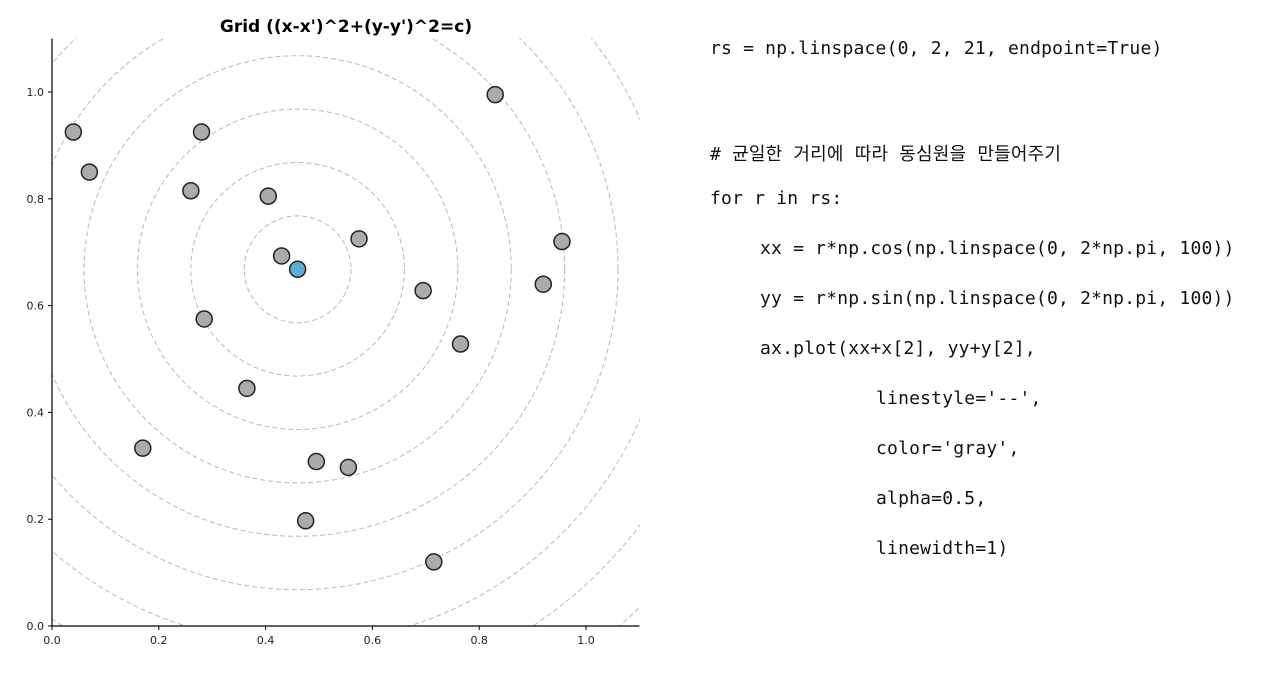 This screenshot has height=678, width=1272. I want to click on y-tick-label: 0.8, so click(36, 199).